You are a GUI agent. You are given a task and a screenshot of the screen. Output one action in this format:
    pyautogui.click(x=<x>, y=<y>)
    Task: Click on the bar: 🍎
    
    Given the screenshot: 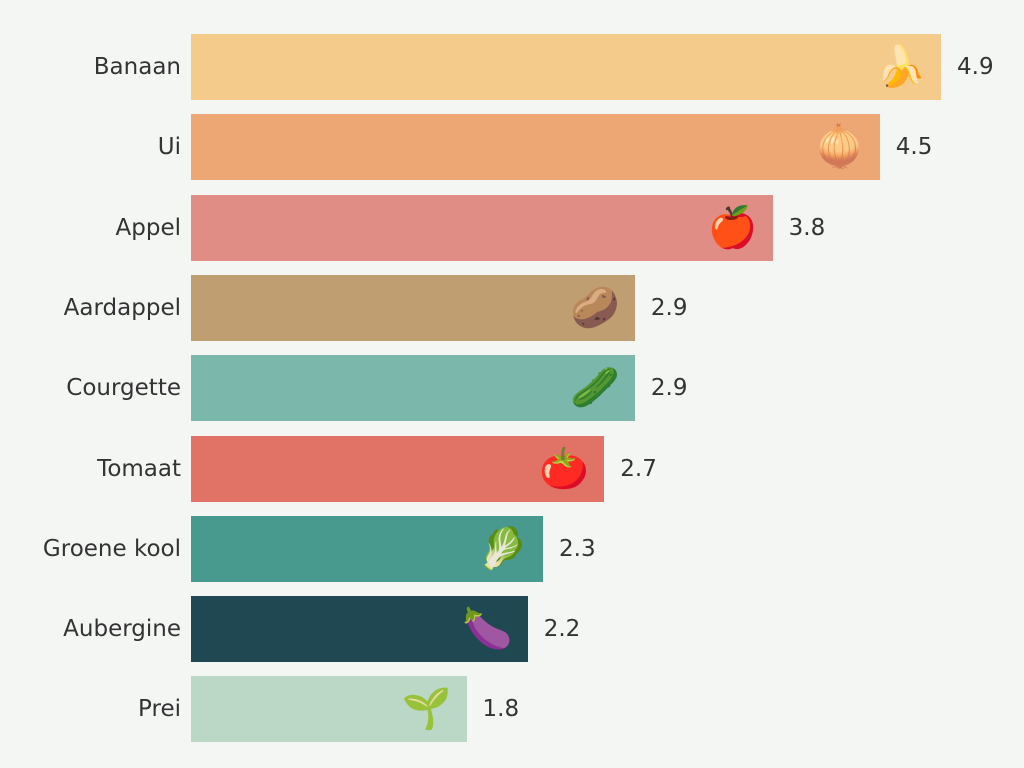 What is the action you would take?
    pyautogui.click(x=482, y=227)
    